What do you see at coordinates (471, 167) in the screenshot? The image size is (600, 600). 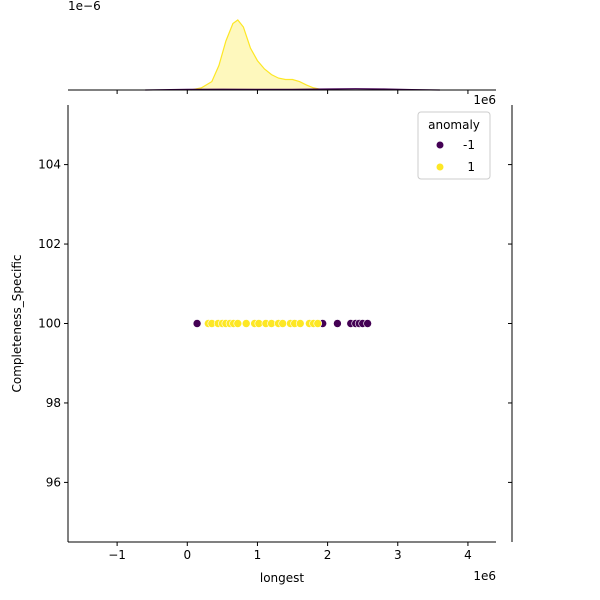 I see `legend-label-1: 1` at bounding box center [471, 167].